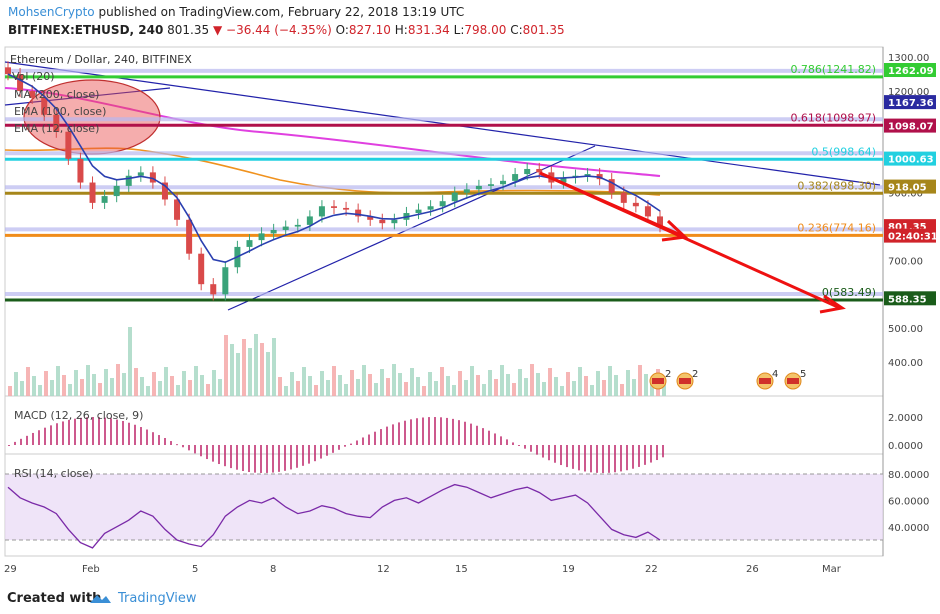 The height and width of the screenshot is (614, 940). What do you see at coordinates (217, 30) in the screenshot?
I see `down-arrow-icon: ▼` at bounding box center [217, 30].